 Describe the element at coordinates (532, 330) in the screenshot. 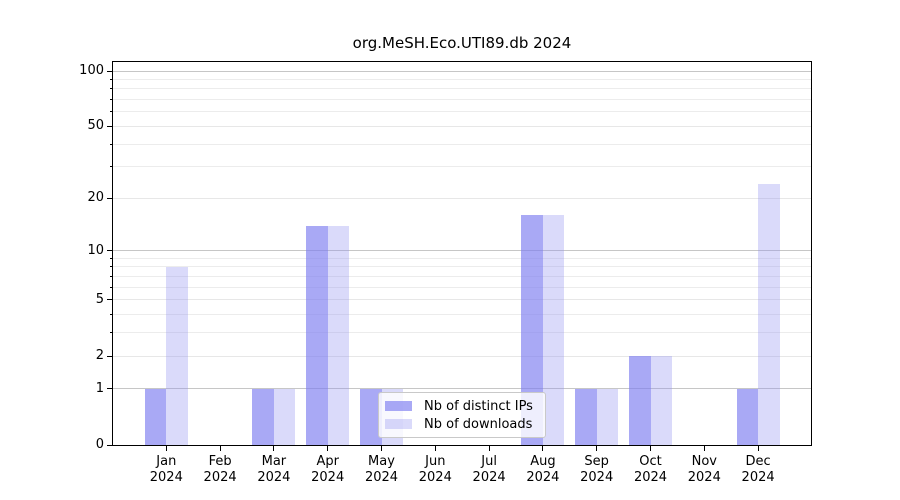

I see `bar-distinct-ips-aug` at that location.